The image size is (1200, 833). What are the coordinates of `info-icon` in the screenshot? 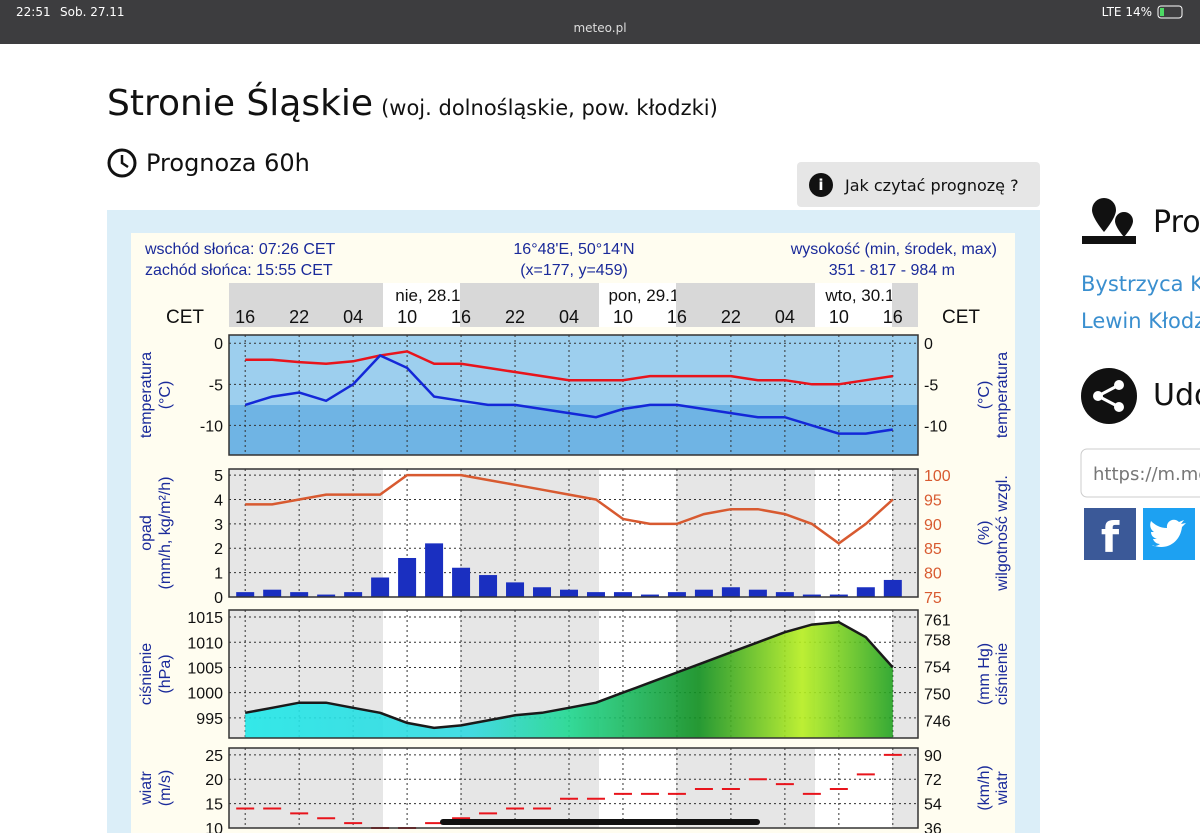 It's located at (821, 185).